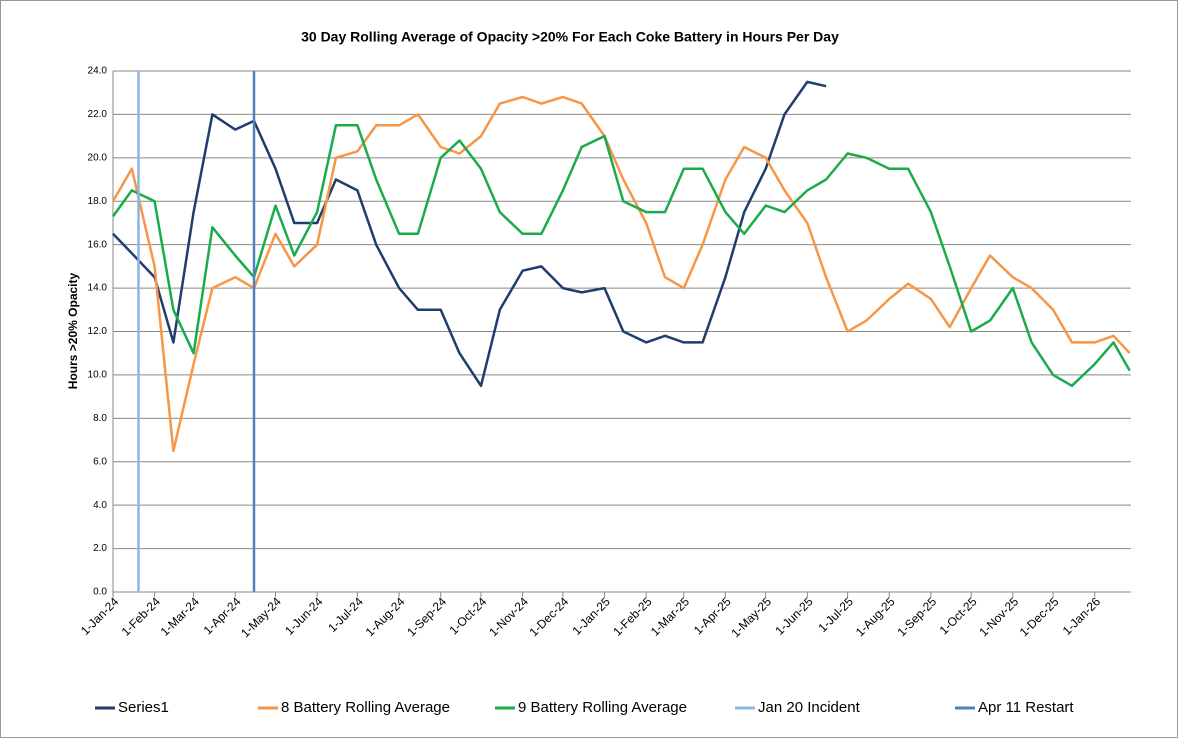 This screenshot has width=1179, height=739. I want to click on legend-label: Series1, so click(143, 707).